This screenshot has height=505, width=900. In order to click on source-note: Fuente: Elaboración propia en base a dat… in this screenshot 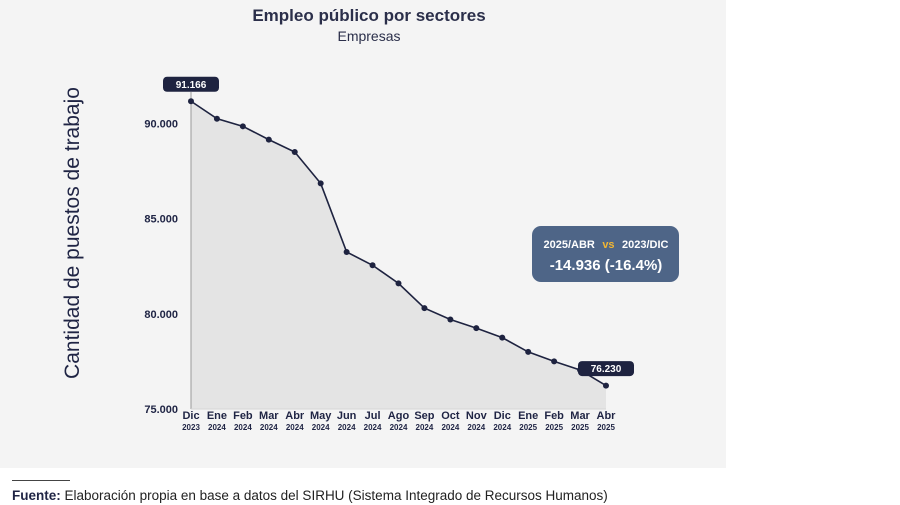, I will do `click(310, 495)`.